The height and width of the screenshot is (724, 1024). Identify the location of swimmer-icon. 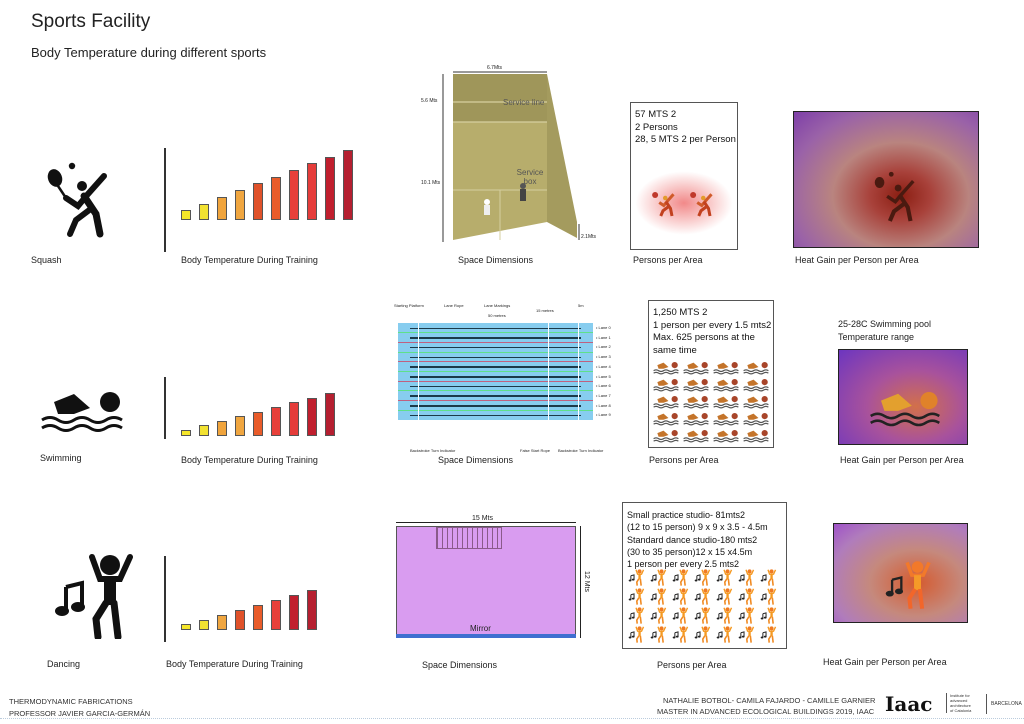
(82, 415).